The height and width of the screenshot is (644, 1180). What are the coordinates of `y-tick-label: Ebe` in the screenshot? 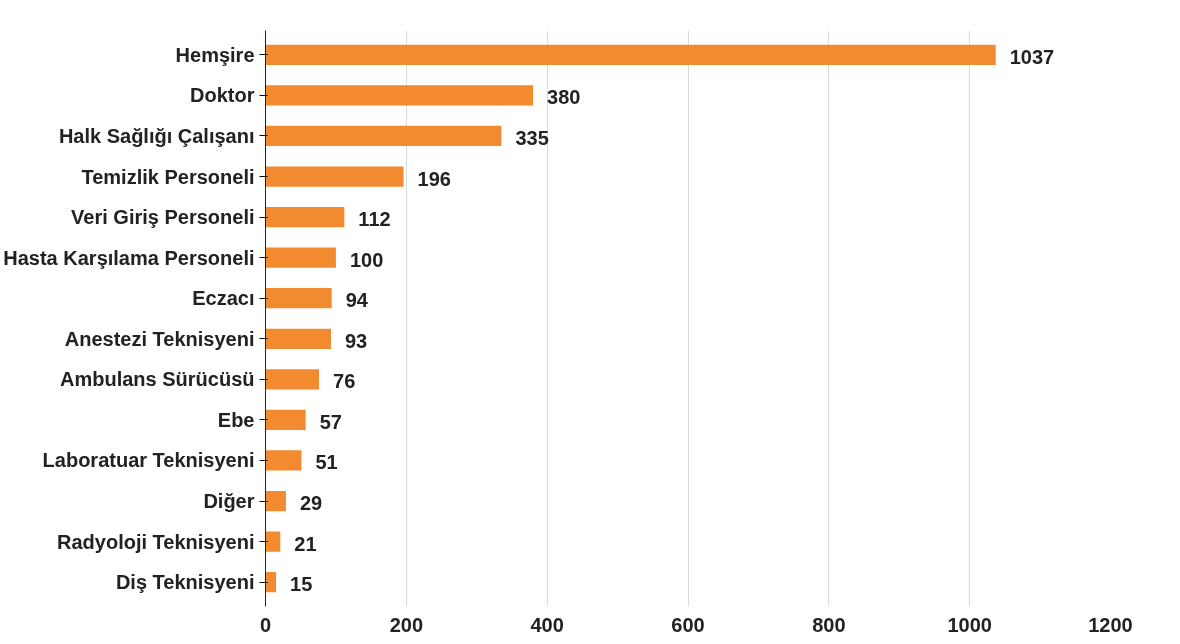 It's located at (236, 419).